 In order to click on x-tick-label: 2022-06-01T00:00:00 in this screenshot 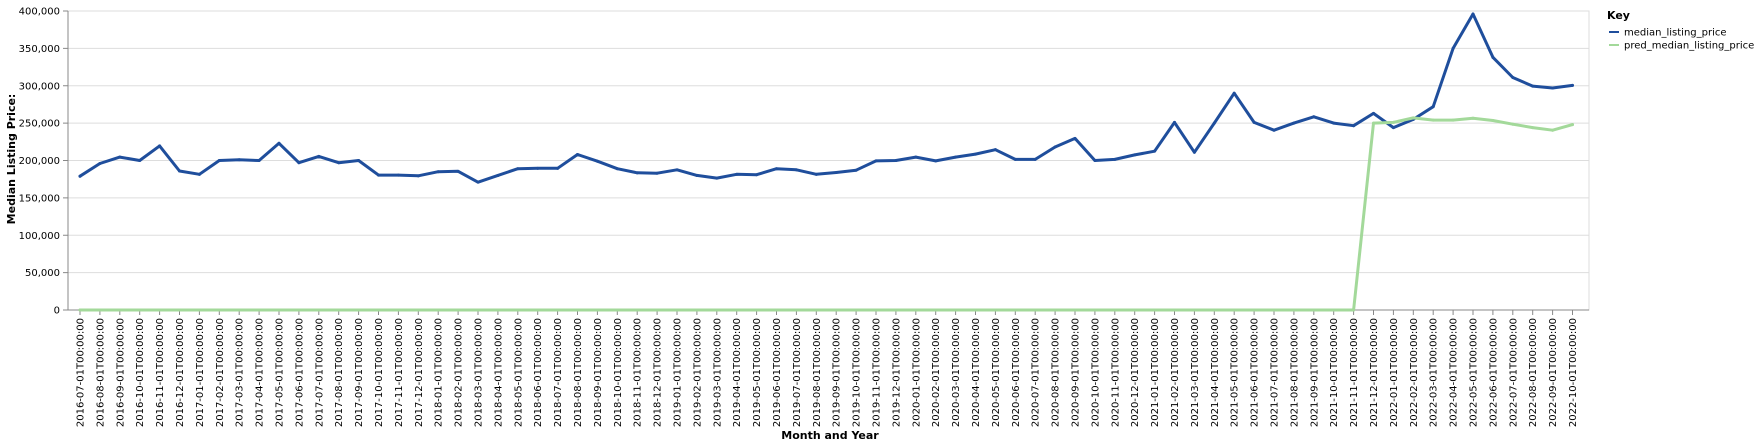, I will do `click(1493, 372)`.